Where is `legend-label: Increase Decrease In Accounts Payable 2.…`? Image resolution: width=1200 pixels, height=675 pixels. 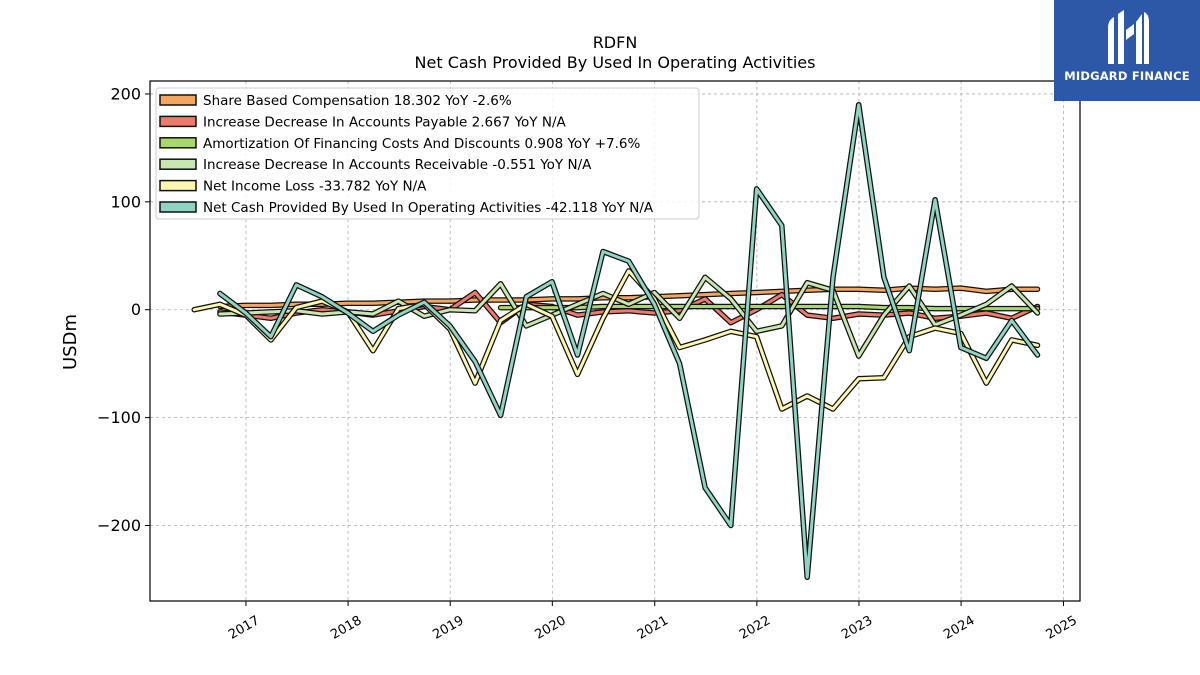
legend-label: Increase Decrease In Accounts Payable 2.… is located at coordinates (384, 122).